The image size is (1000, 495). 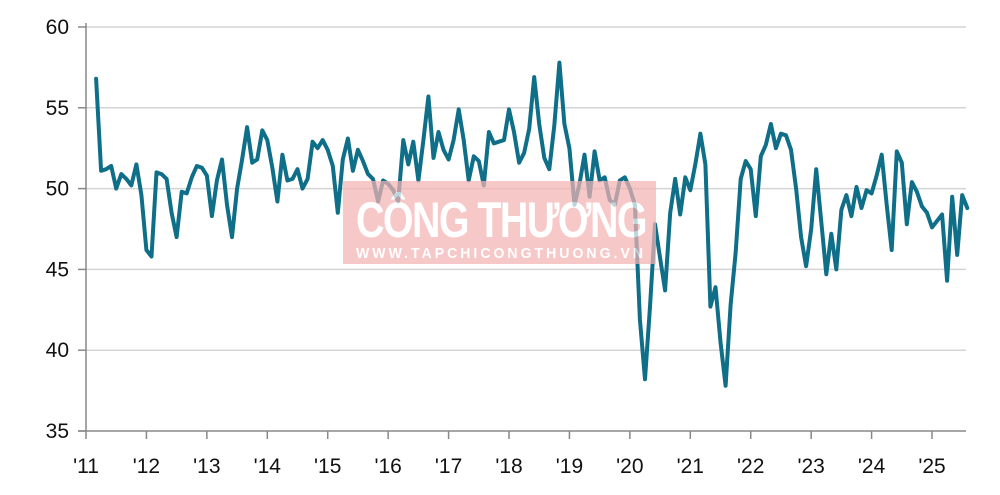 I want to click on x-tick-label: '18, so click(x=508, y=466).